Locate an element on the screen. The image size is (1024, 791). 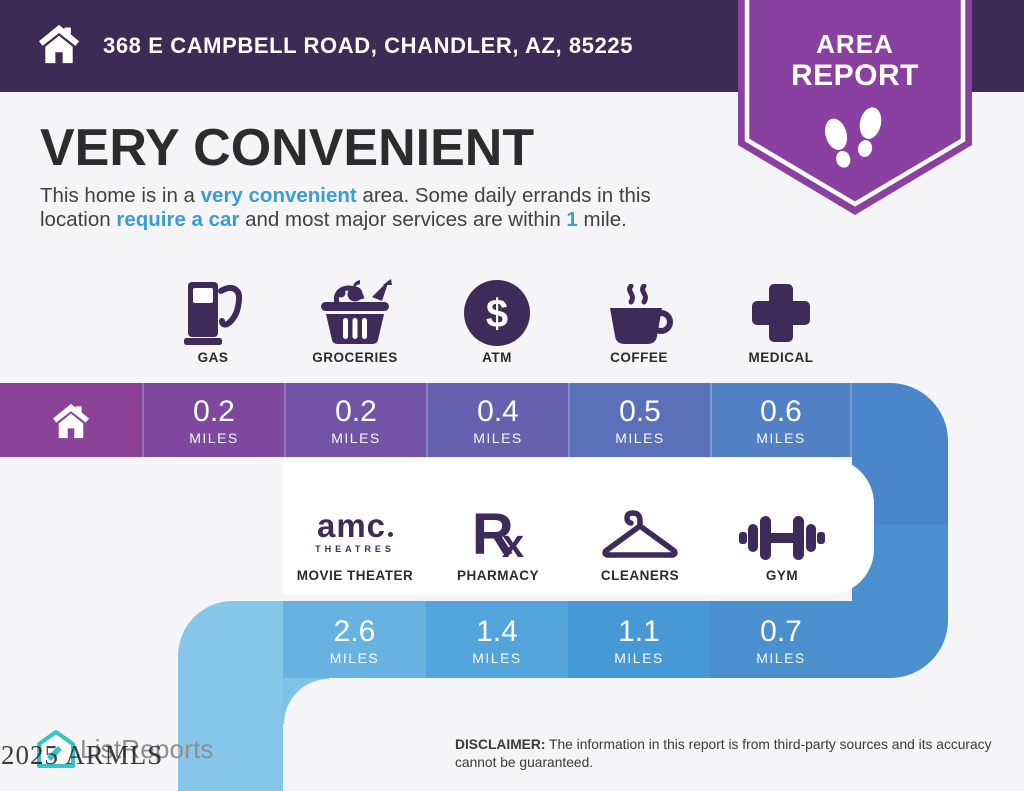
grocery-basket-icon is located at coordinates (356, 311).